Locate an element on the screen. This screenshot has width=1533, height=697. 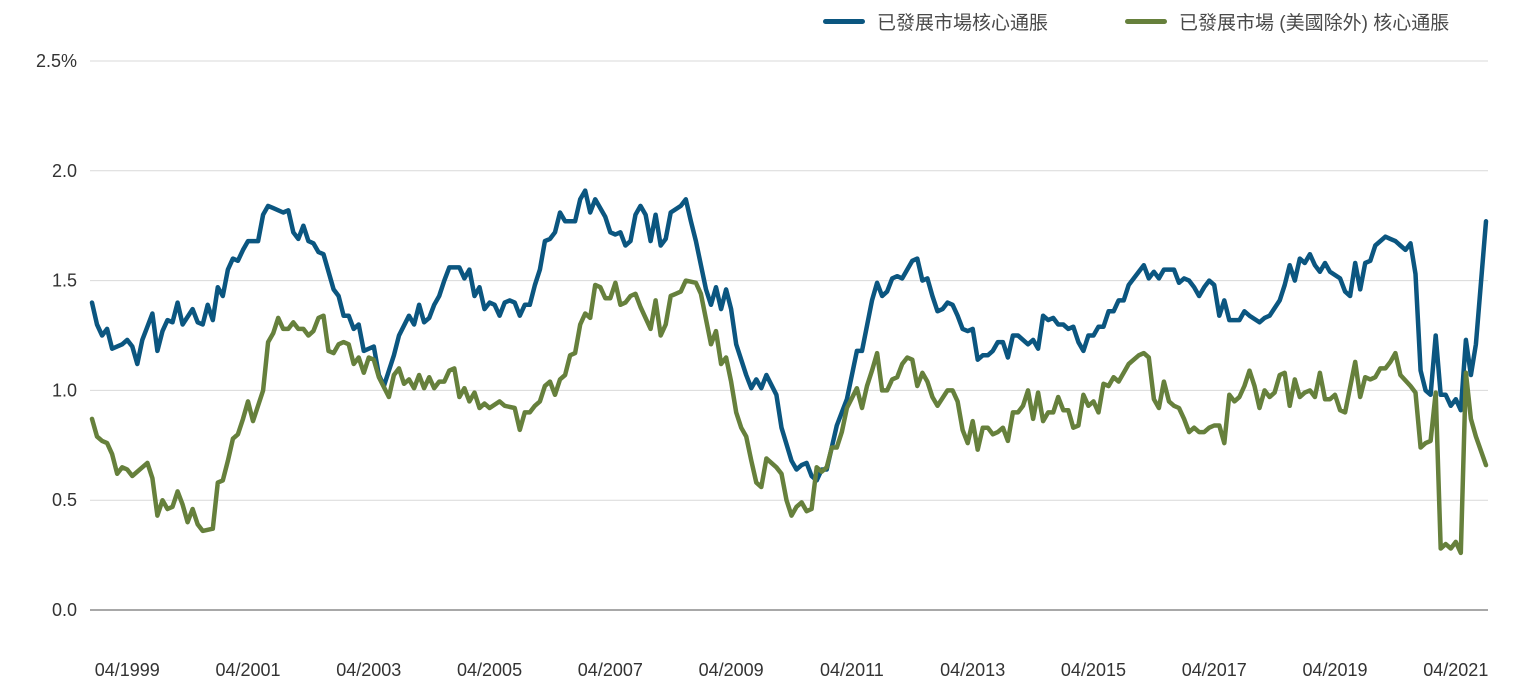
x-tick-label: 04/2019 is located at coordinates (1334, 670).